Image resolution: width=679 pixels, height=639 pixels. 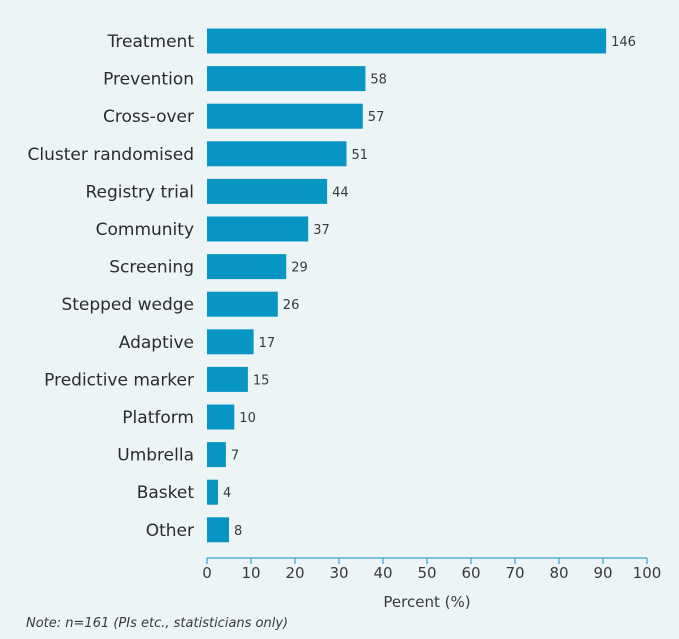 What do you see at coordinates (250, 573) in the screenshot?
I see `x-tick-label: 10` at bounding box center [250, 573].